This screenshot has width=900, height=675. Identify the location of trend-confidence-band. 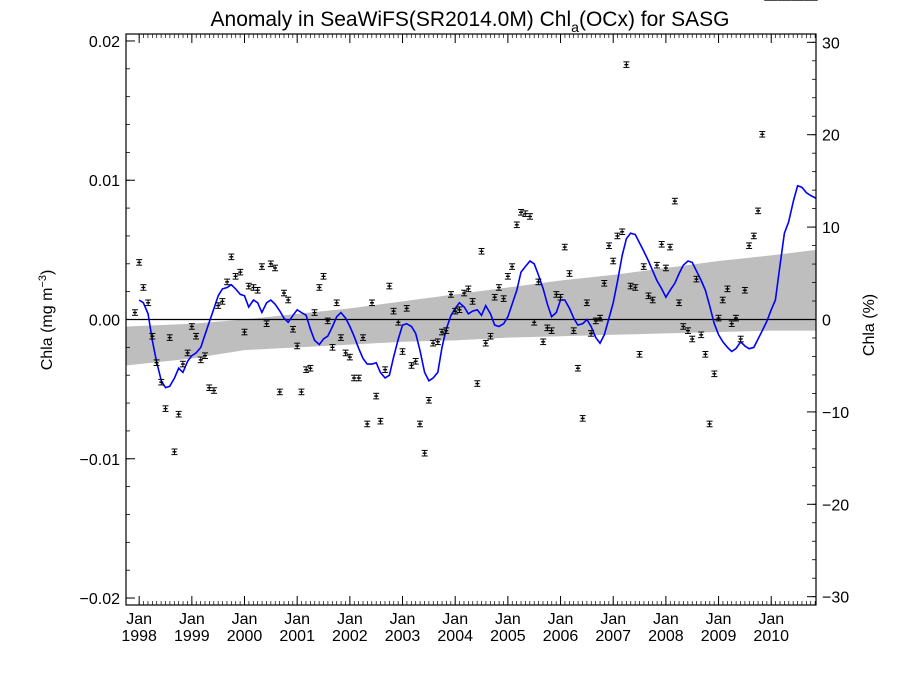
(471, 307).